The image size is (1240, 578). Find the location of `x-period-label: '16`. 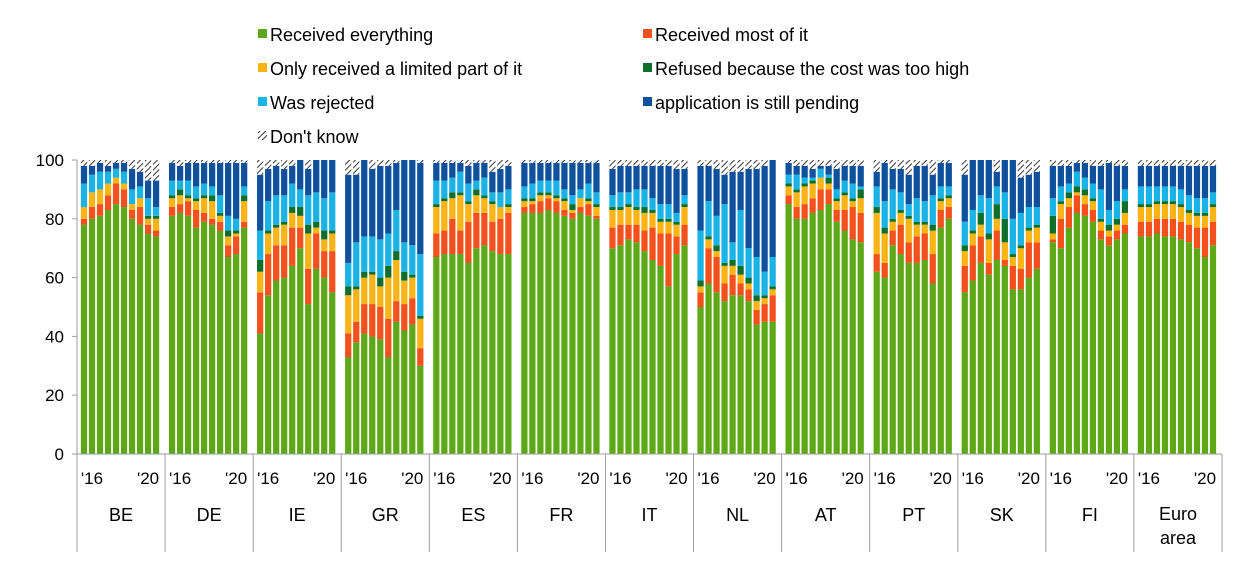

x-period-label: '16 is located at coordinates (973, 478).